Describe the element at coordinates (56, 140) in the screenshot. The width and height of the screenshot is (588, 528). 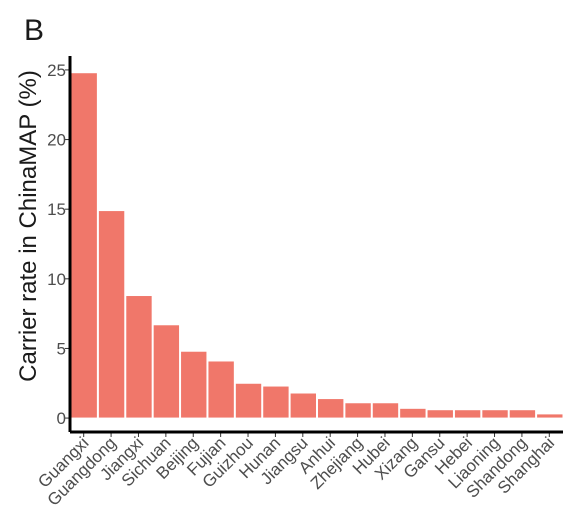
I see `y-tick-label: 20` at that location.